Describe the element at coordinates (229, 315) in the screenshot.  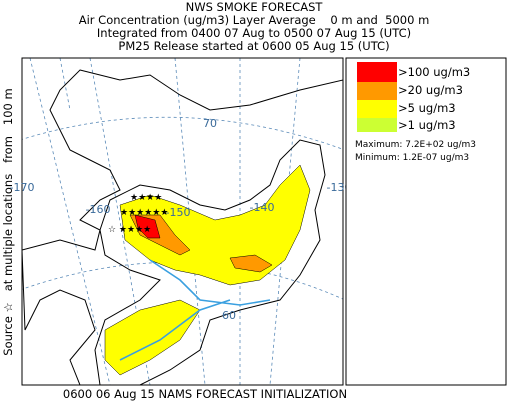
I see `lat-label: 60` at that location.